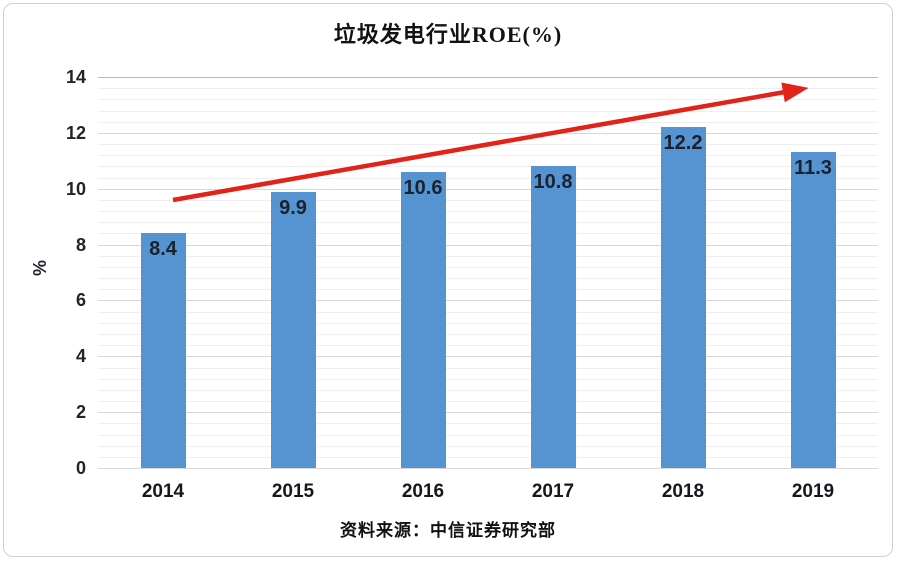 This screenshot has height=571, width=900. What do you see at coordinates (813, 168) in the screenshot?
I see `bar-value-label: 11.3` at bounding box center [813, 168].